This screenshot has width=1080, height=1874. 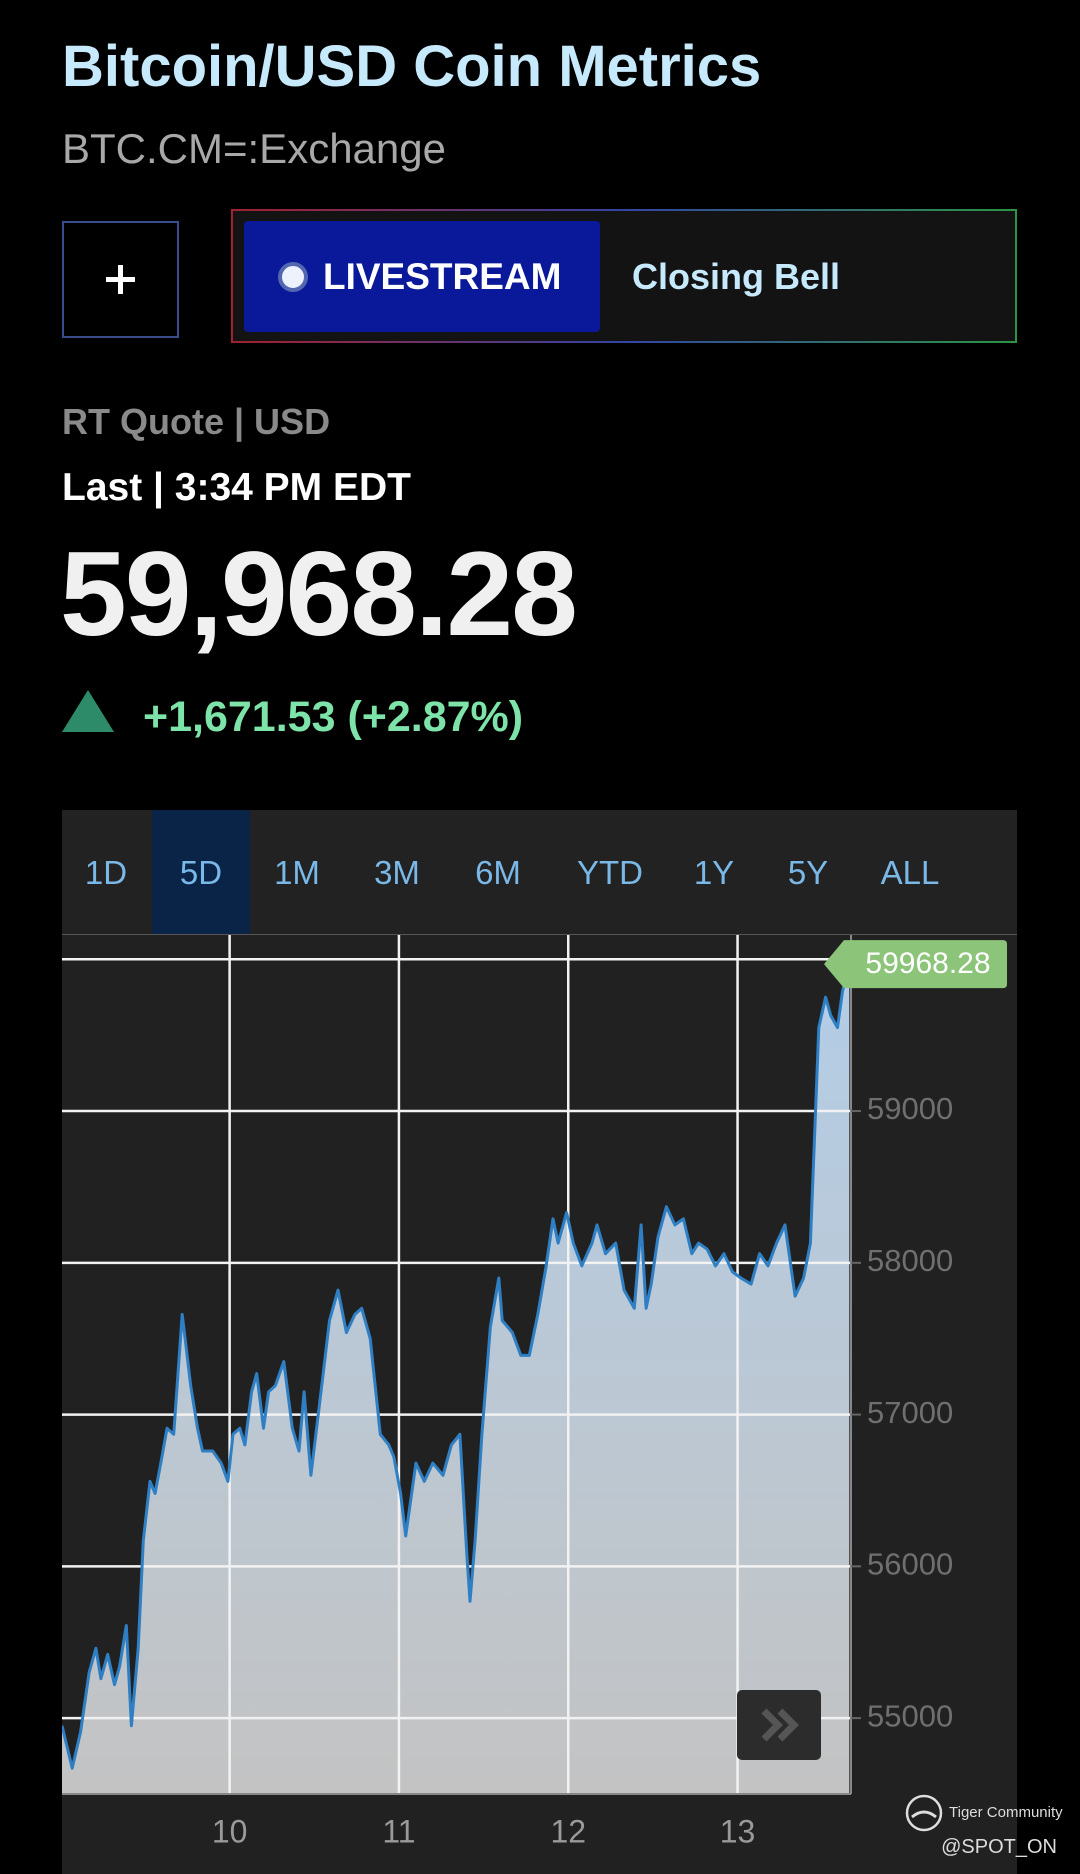 What do you see at coordinates (910, 1715) in the screenshot?
I see `y-tick-label: 55000` at bounding box center [910, 1715].